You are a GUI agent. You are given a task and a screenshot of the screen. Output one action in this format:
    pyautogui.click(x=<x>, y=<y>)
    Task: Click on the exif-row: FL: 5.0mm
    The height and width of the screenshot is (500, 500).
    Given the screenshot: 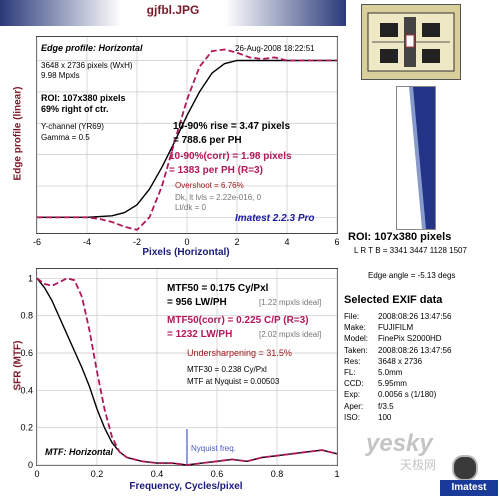 What is the action you would take?
    pyautogui.click(x=373, y=372)
    